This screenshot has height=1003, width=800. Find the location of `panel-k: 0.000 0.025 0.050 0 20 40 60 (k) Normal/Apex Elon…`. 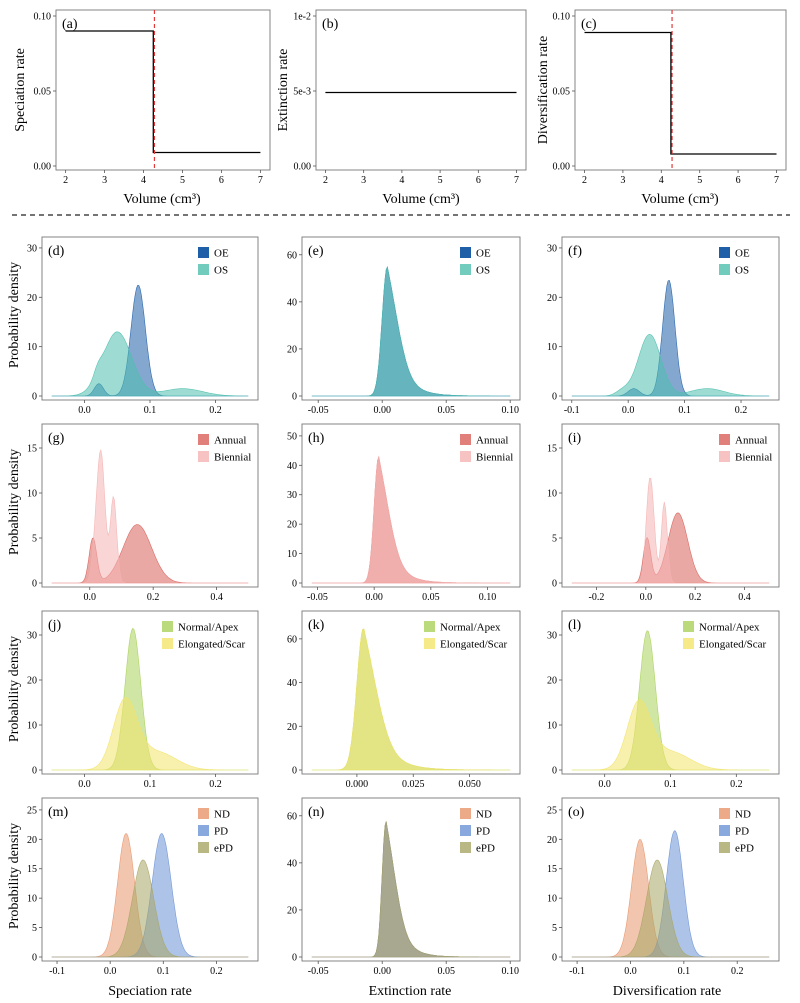

panel-k: 0.000 0.025 0.050 0 20 40 60 (k) Normal/Apex Elon… is located at coordinates (404, 700).